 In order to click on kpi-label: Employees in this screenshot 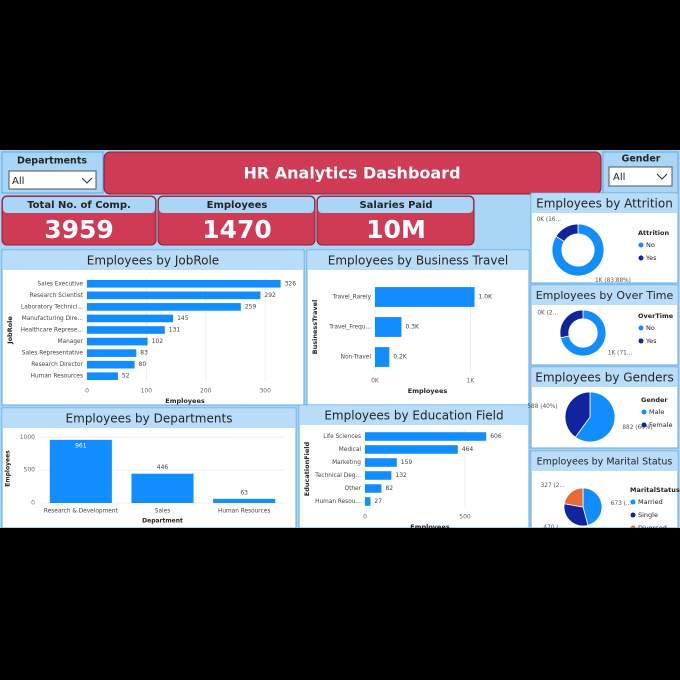, I will do `click(237, 205)`.